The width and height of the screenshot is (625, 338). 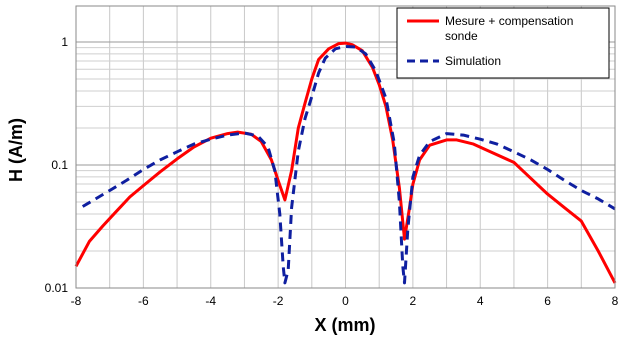 I want to click on x-tick-label: -8, so click(x=76, y=301).